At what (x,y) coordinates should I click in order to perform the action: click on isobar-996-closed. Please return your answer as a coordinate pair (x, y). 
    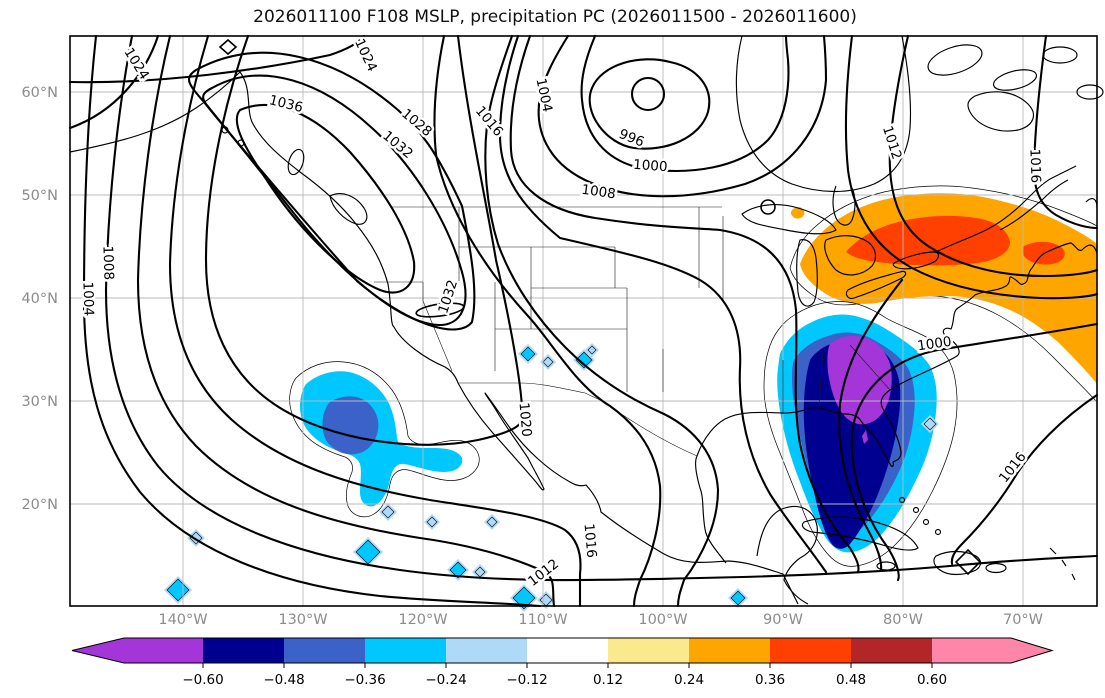
    Looking at the image, I should click on (649, 104).